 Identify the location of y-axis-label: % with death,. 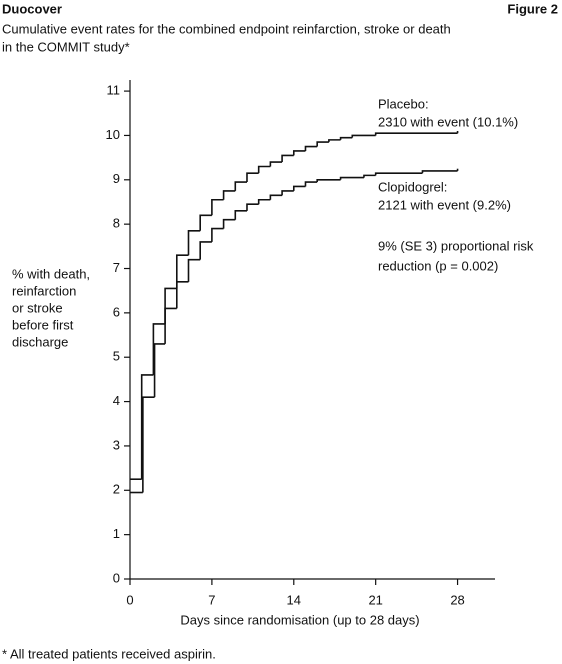
(51, 273).